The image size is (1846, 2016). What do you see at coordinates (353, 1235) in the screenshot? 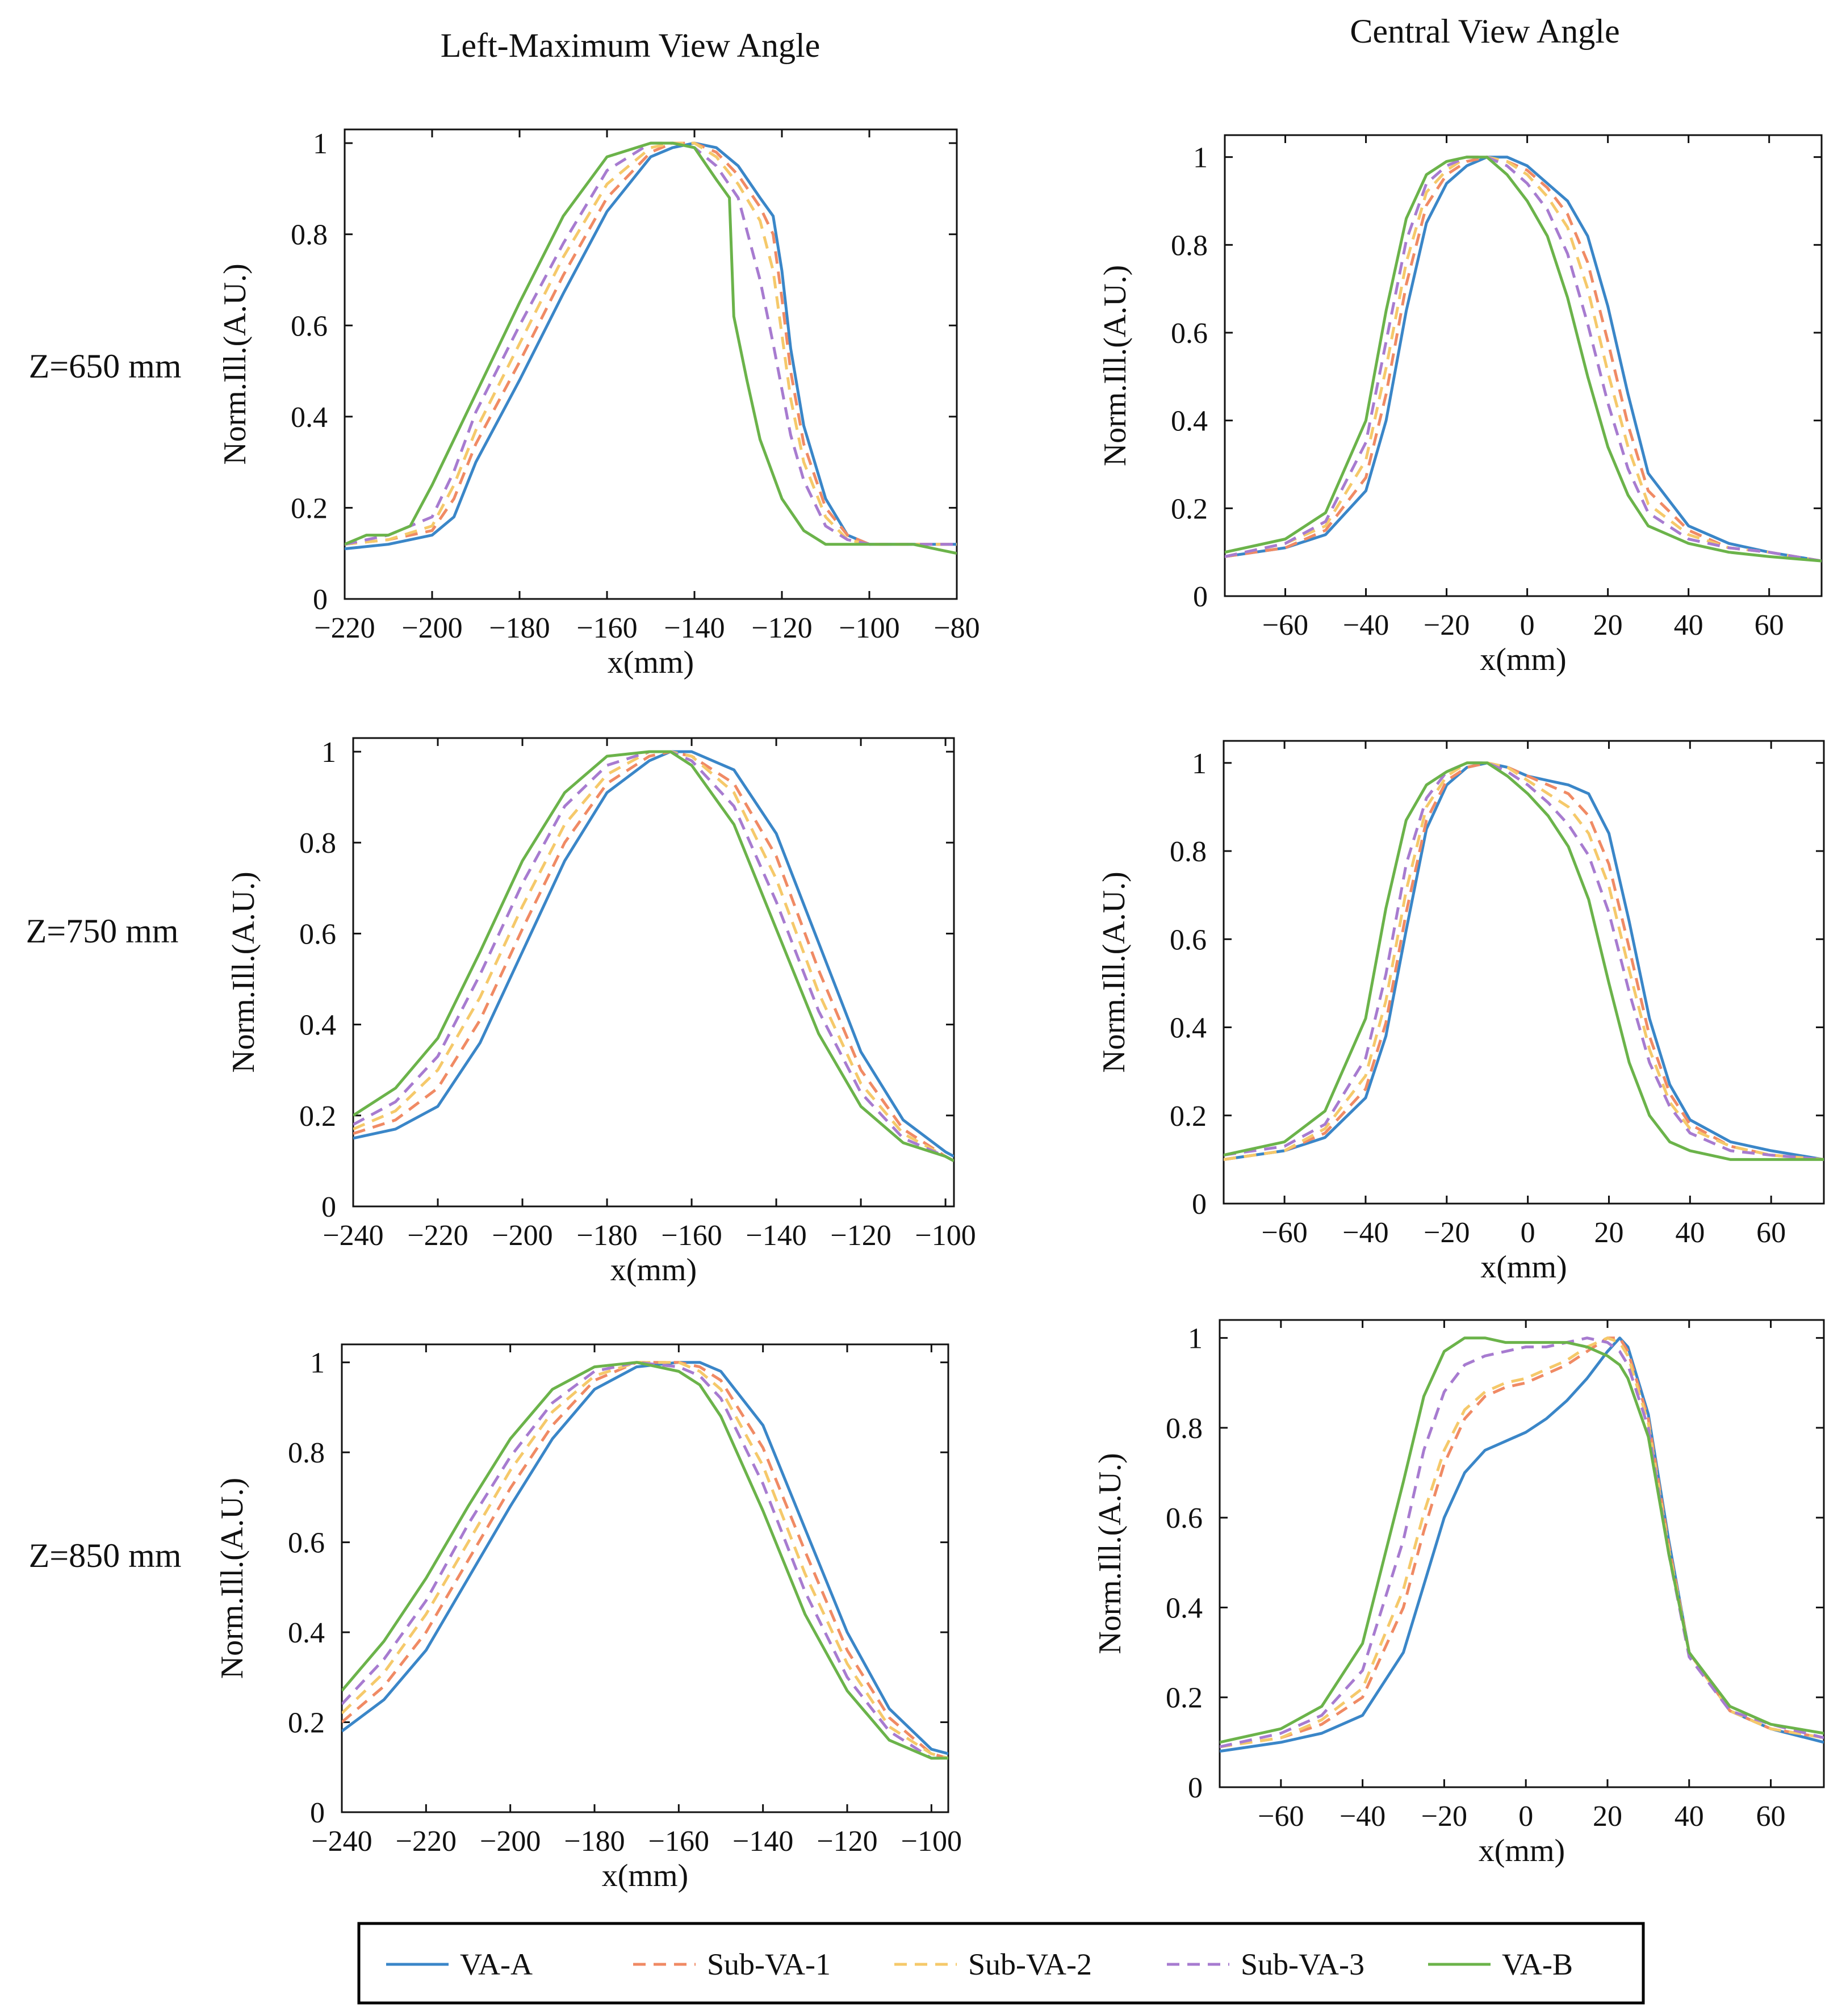
I see `x-tick-label: −240` at bounding box center [353, 1235].